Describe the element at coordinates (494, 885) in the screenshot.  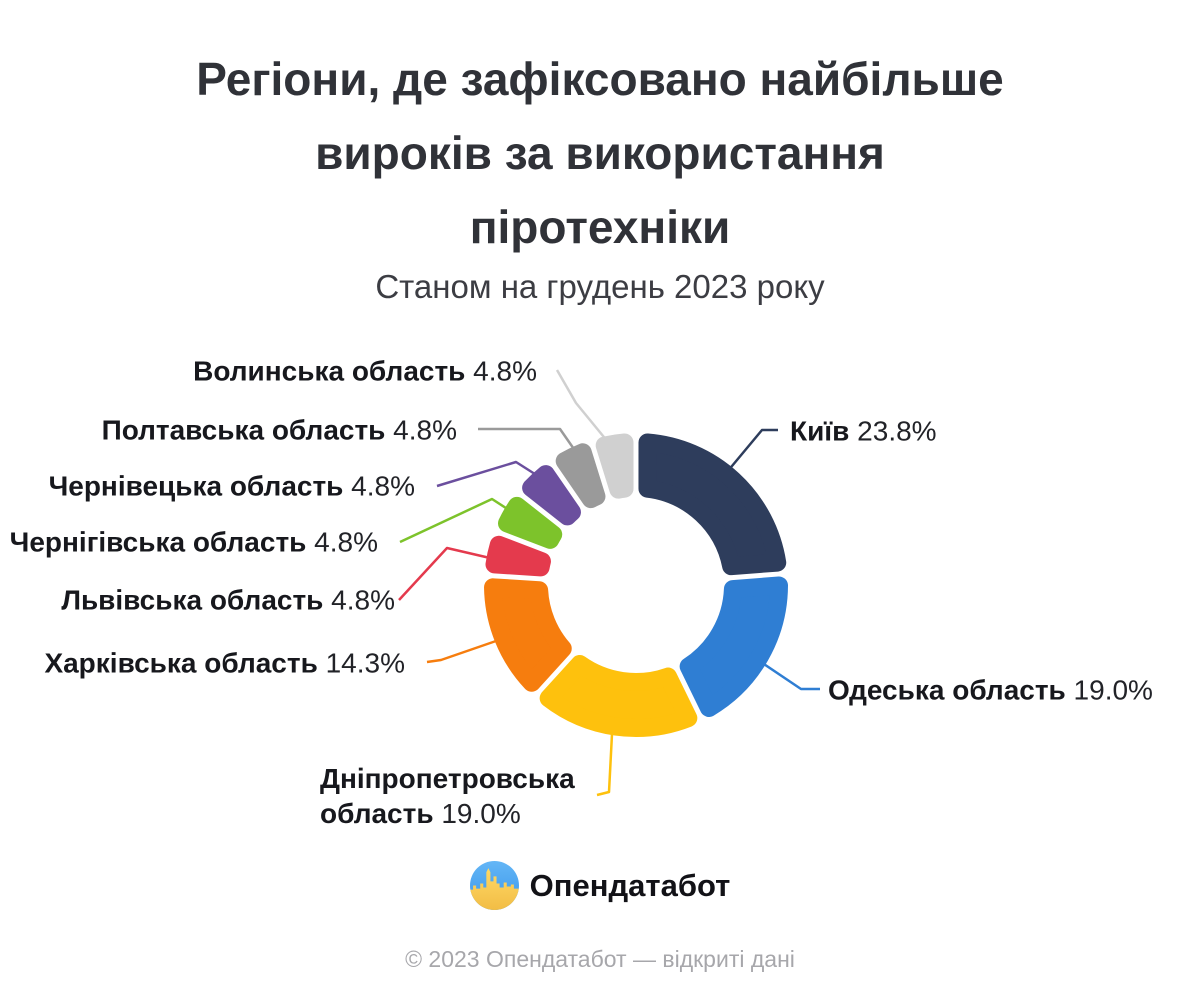
I see `opendatabot-logo-icon` at that location.